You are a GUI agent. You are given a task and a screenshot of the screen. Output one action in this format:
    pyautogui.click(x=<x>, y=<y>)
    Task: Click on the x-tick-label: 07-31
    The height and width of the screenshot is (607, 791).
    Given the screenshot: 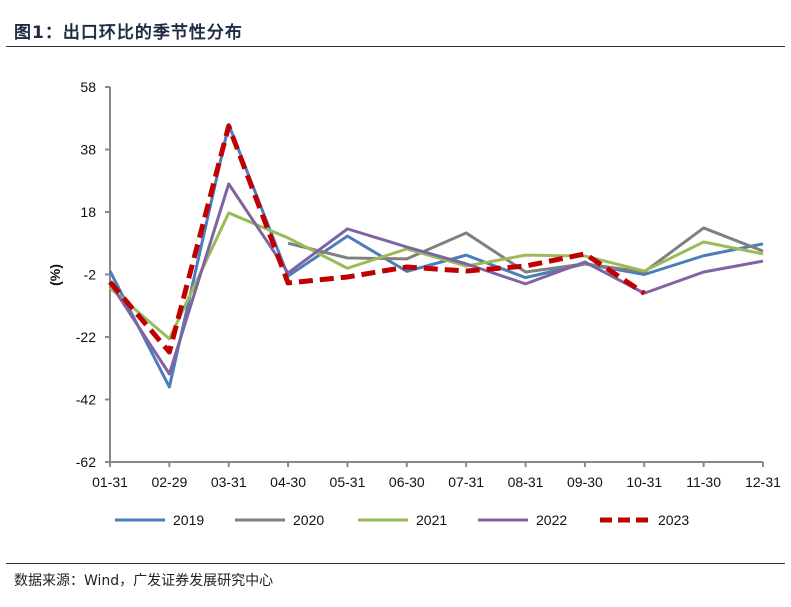 What is the action you would take?
    pyautogui.click(x=466, y=482)
    